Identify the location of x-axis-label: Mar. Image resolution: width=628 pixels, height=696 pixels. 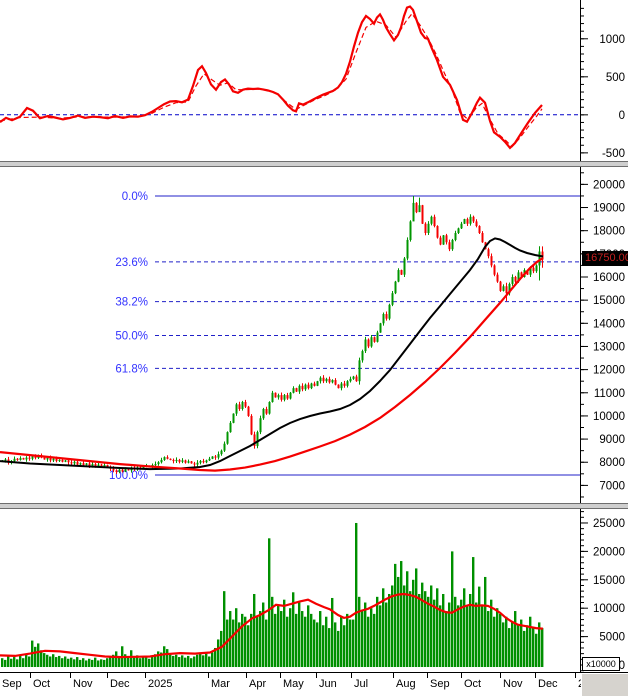
(220, 684).